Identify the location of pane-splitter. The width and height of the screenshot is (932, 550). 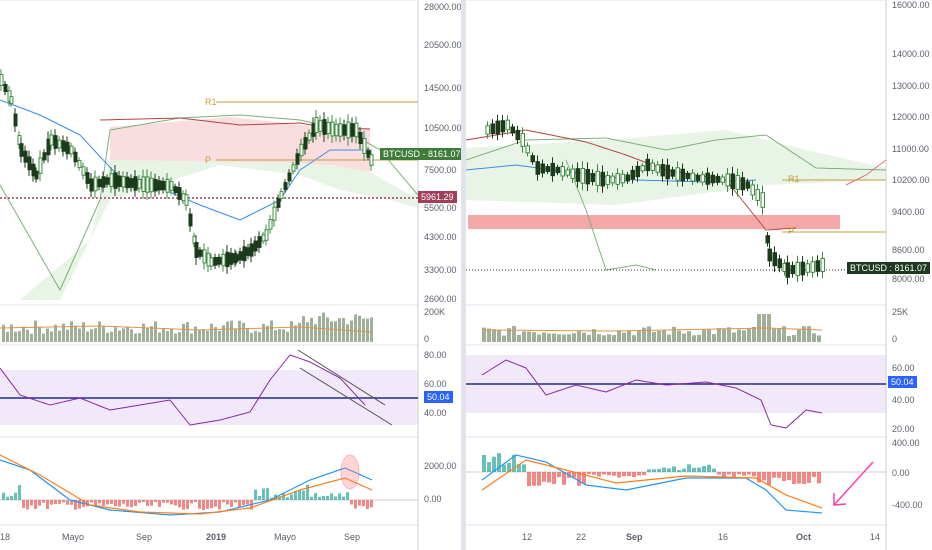
(463, 275).